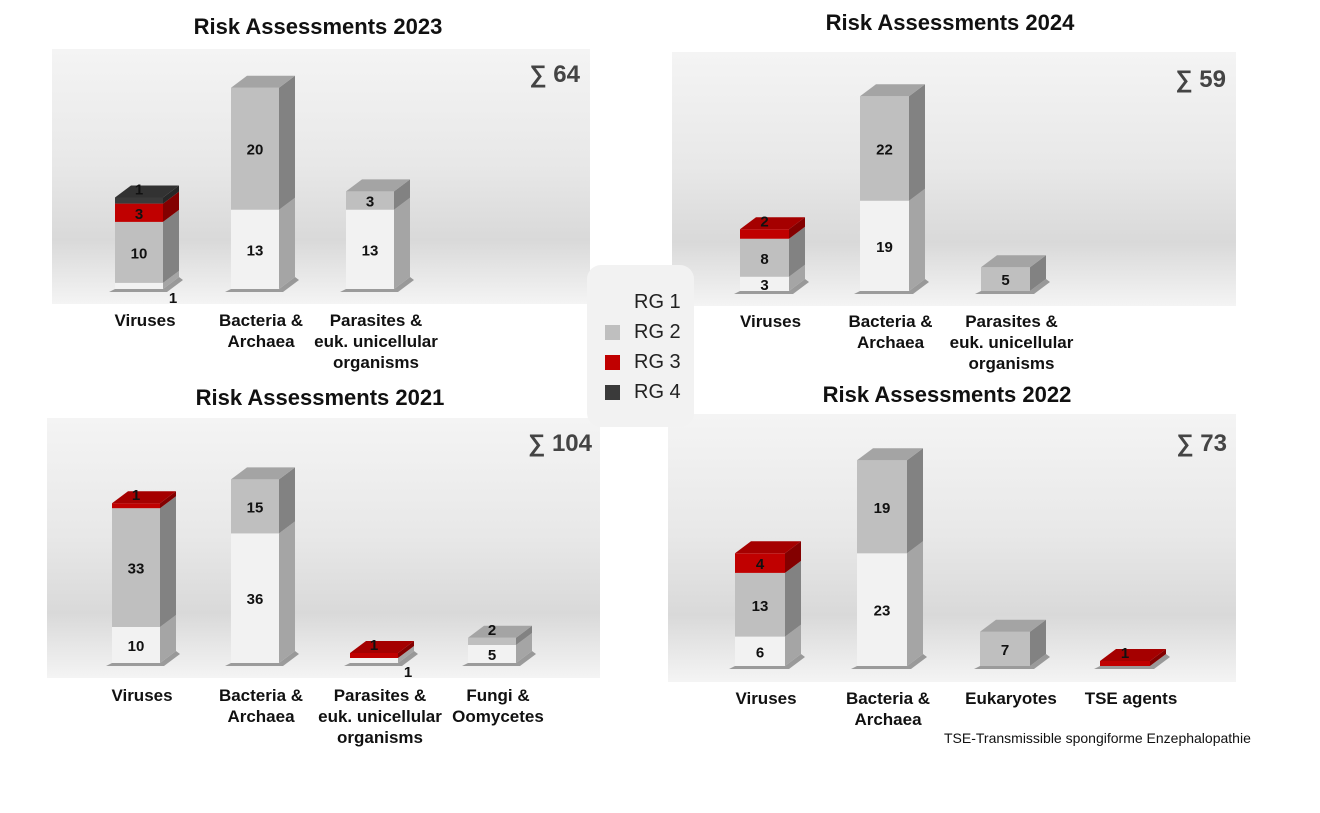  Describe the element at coordinates (147, 207) in the screenshot. I see `segment-rg-3: 3` at that location.